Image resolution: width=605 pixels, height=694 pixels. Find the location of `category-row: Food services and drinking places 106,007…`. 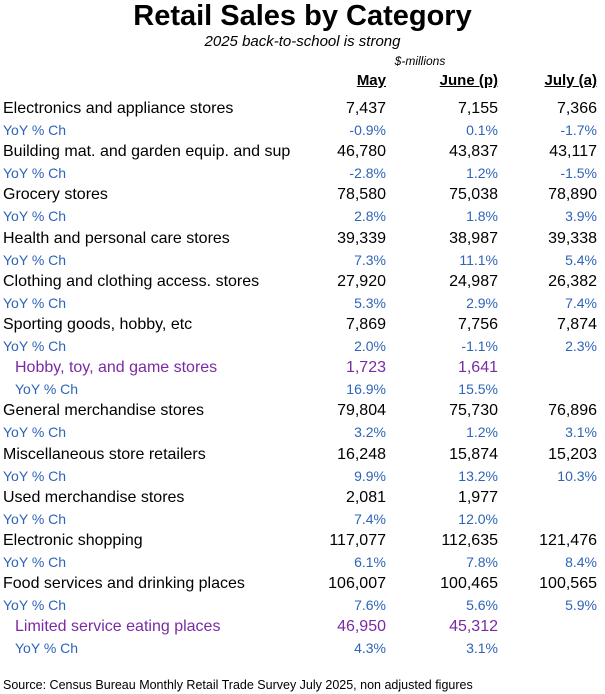

category-row: Food services and drinking places 106,007… is located at coordinates (302, 594).